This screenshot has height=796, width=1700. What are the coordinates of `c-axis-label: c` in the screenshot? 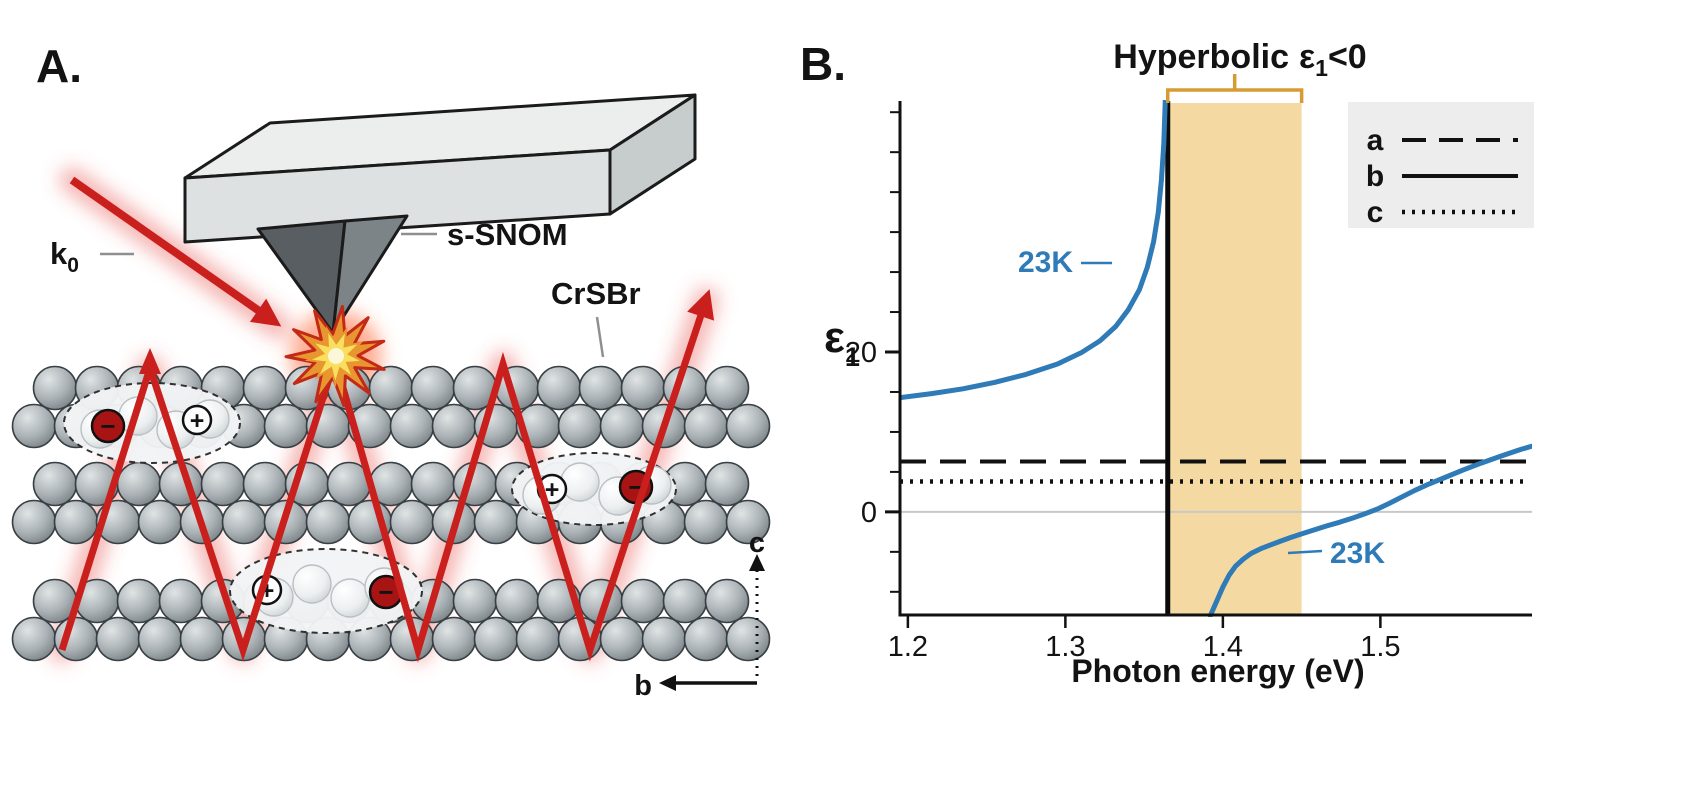 It's located at (757, 543).